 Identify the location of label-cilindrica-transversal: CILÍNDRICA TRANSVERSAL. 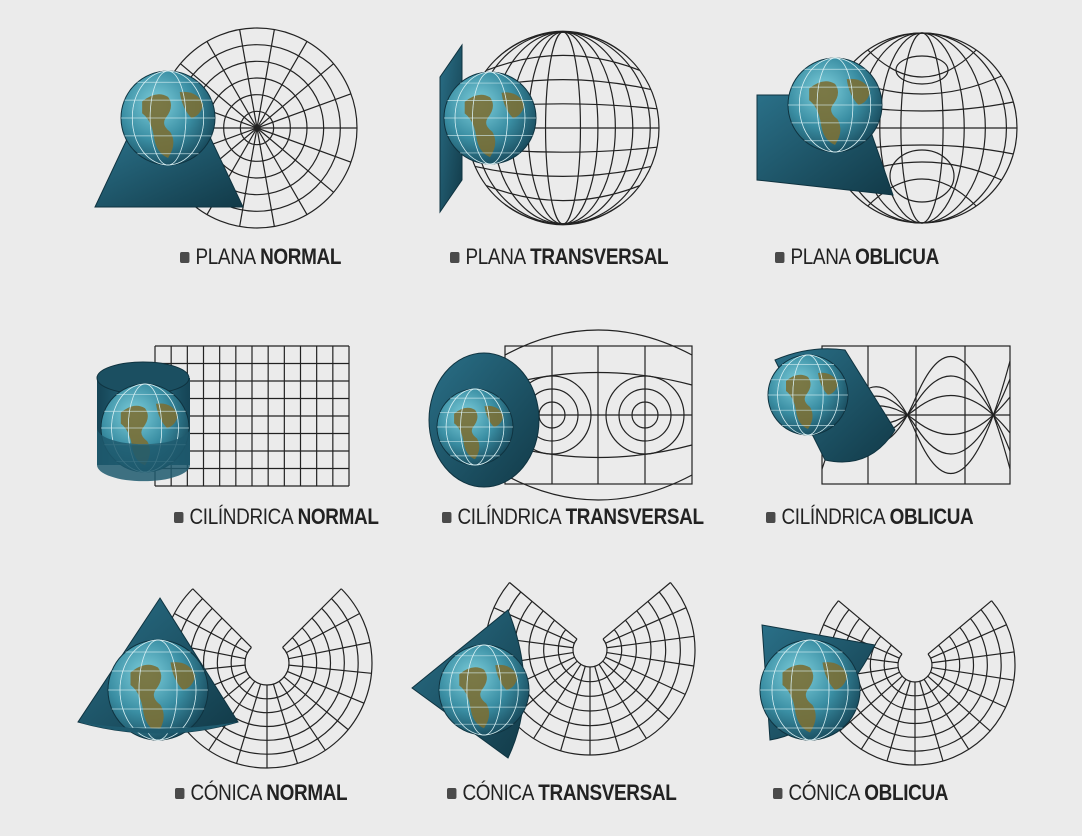
(573, 517).